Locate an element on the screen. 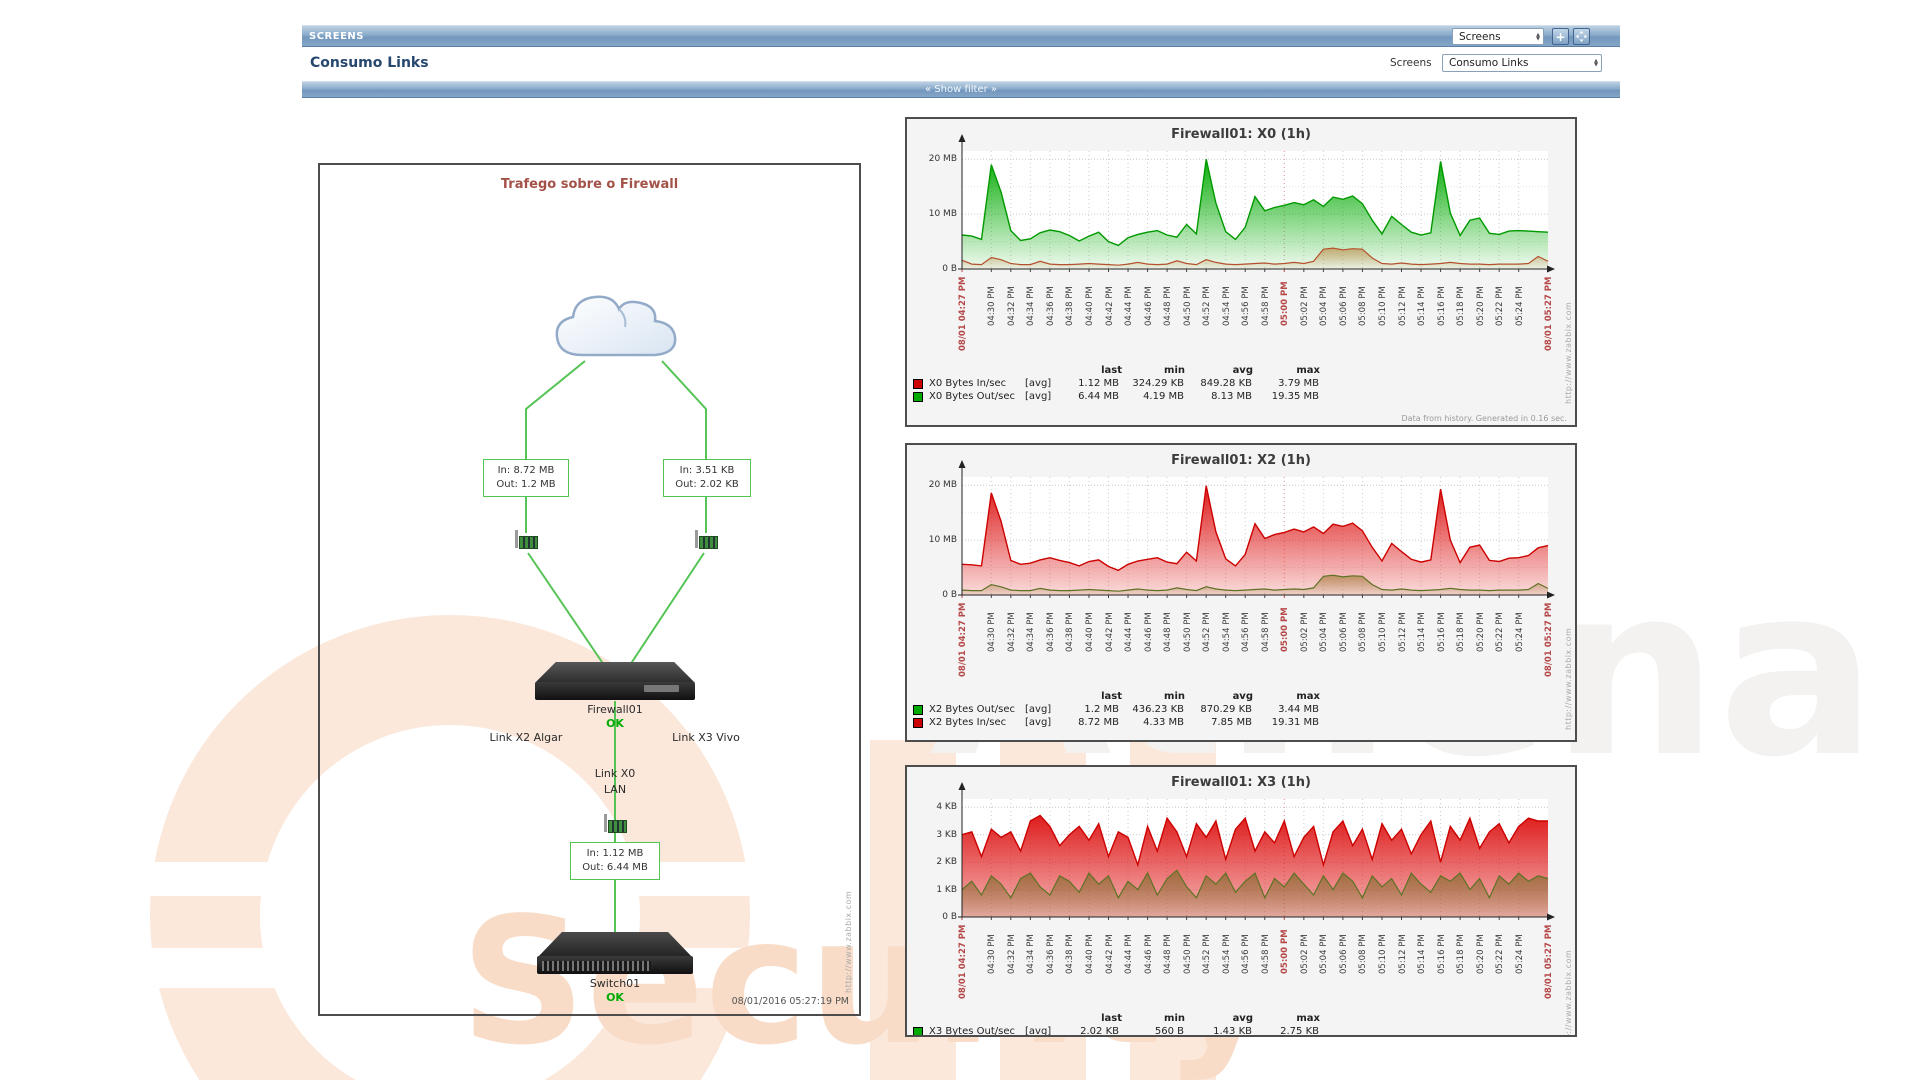  graph-zabbix-url: http://www.zabbix.com is located at coordinates (1568, 352).